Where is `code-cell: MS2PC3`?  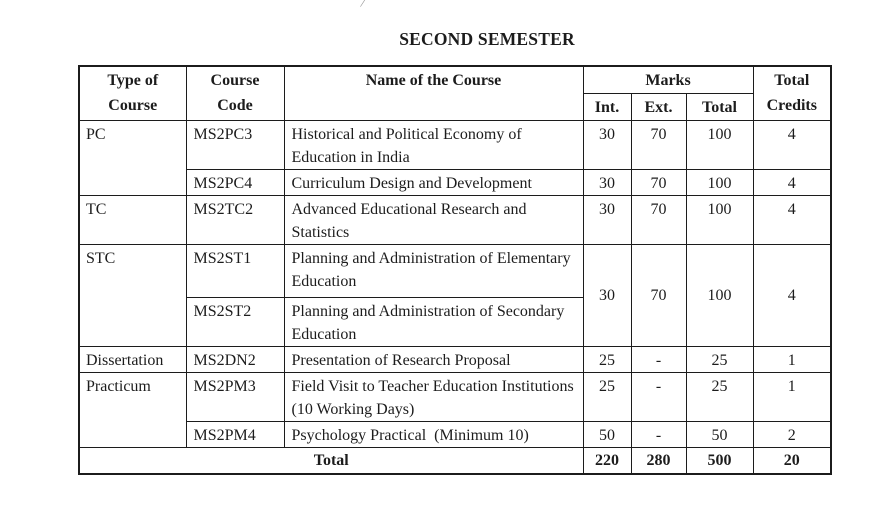
code-cell: MS2PC3 is located at coordinates (235, 145).